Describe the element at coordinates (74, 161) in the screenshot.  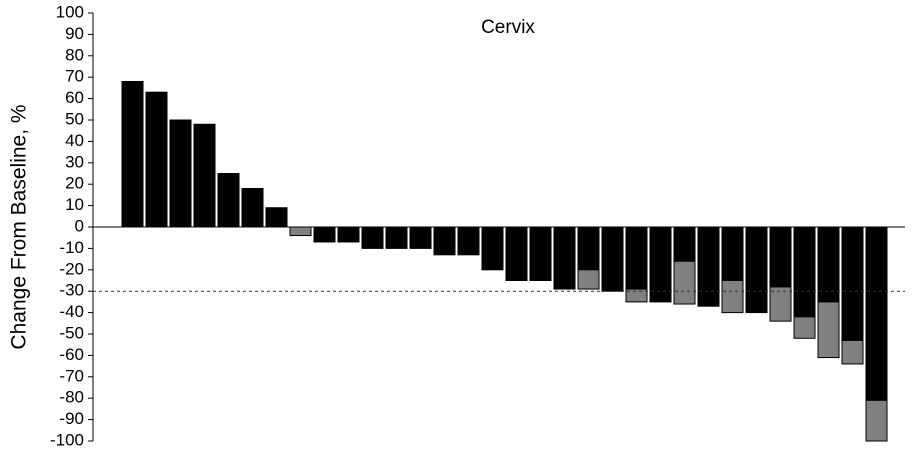
I see `y-tick-label: 30` at that location.